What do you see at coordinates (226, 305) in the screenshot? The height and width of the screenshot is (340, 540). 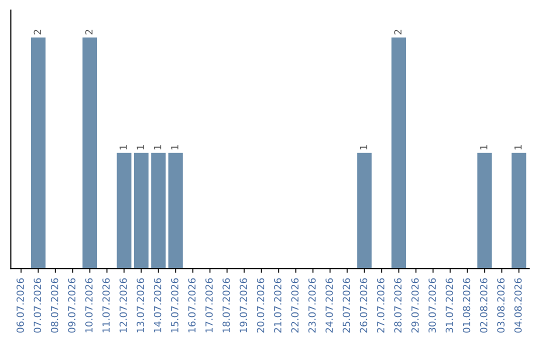 I see `x-tick-label: 18.07.2026` at bounding box center [226, 305].